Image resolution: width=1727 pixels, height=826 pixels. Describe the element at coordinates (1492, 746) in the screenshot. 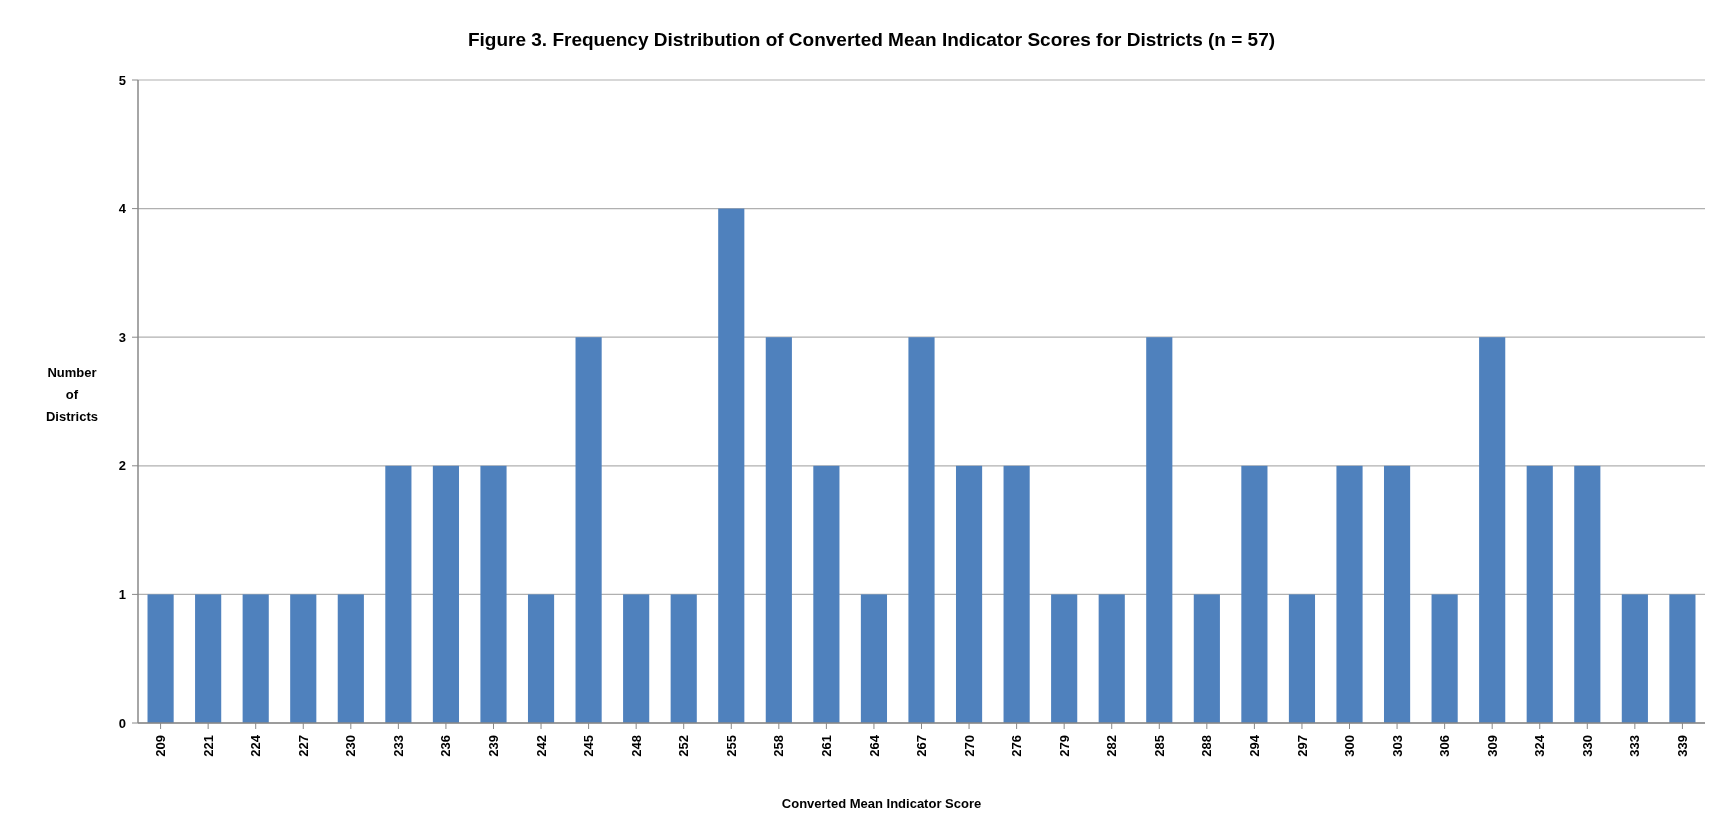

I see `x-tick-label: 309` at that location.